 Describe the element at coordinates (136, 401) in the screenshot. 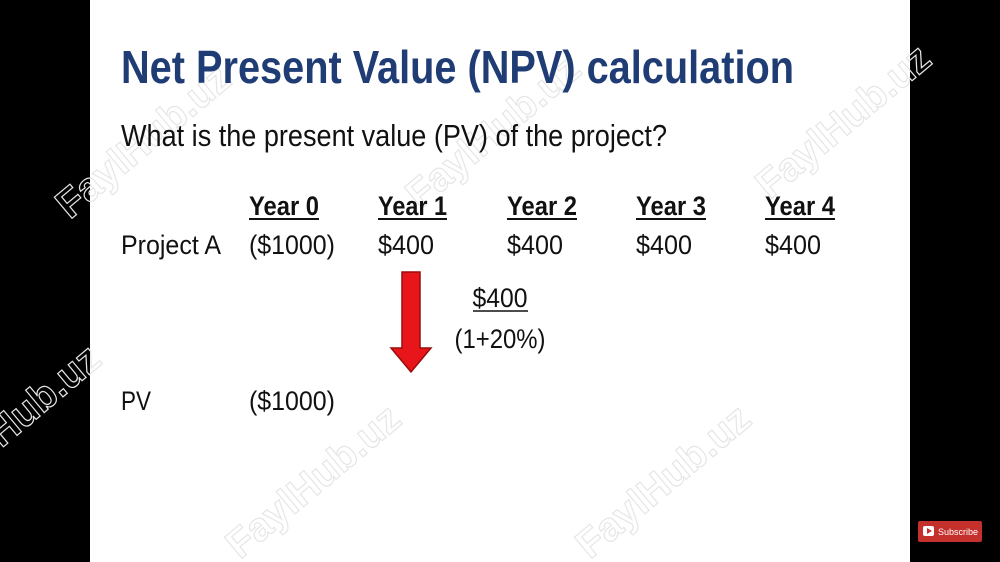

I see `row-label: PV` at that location.